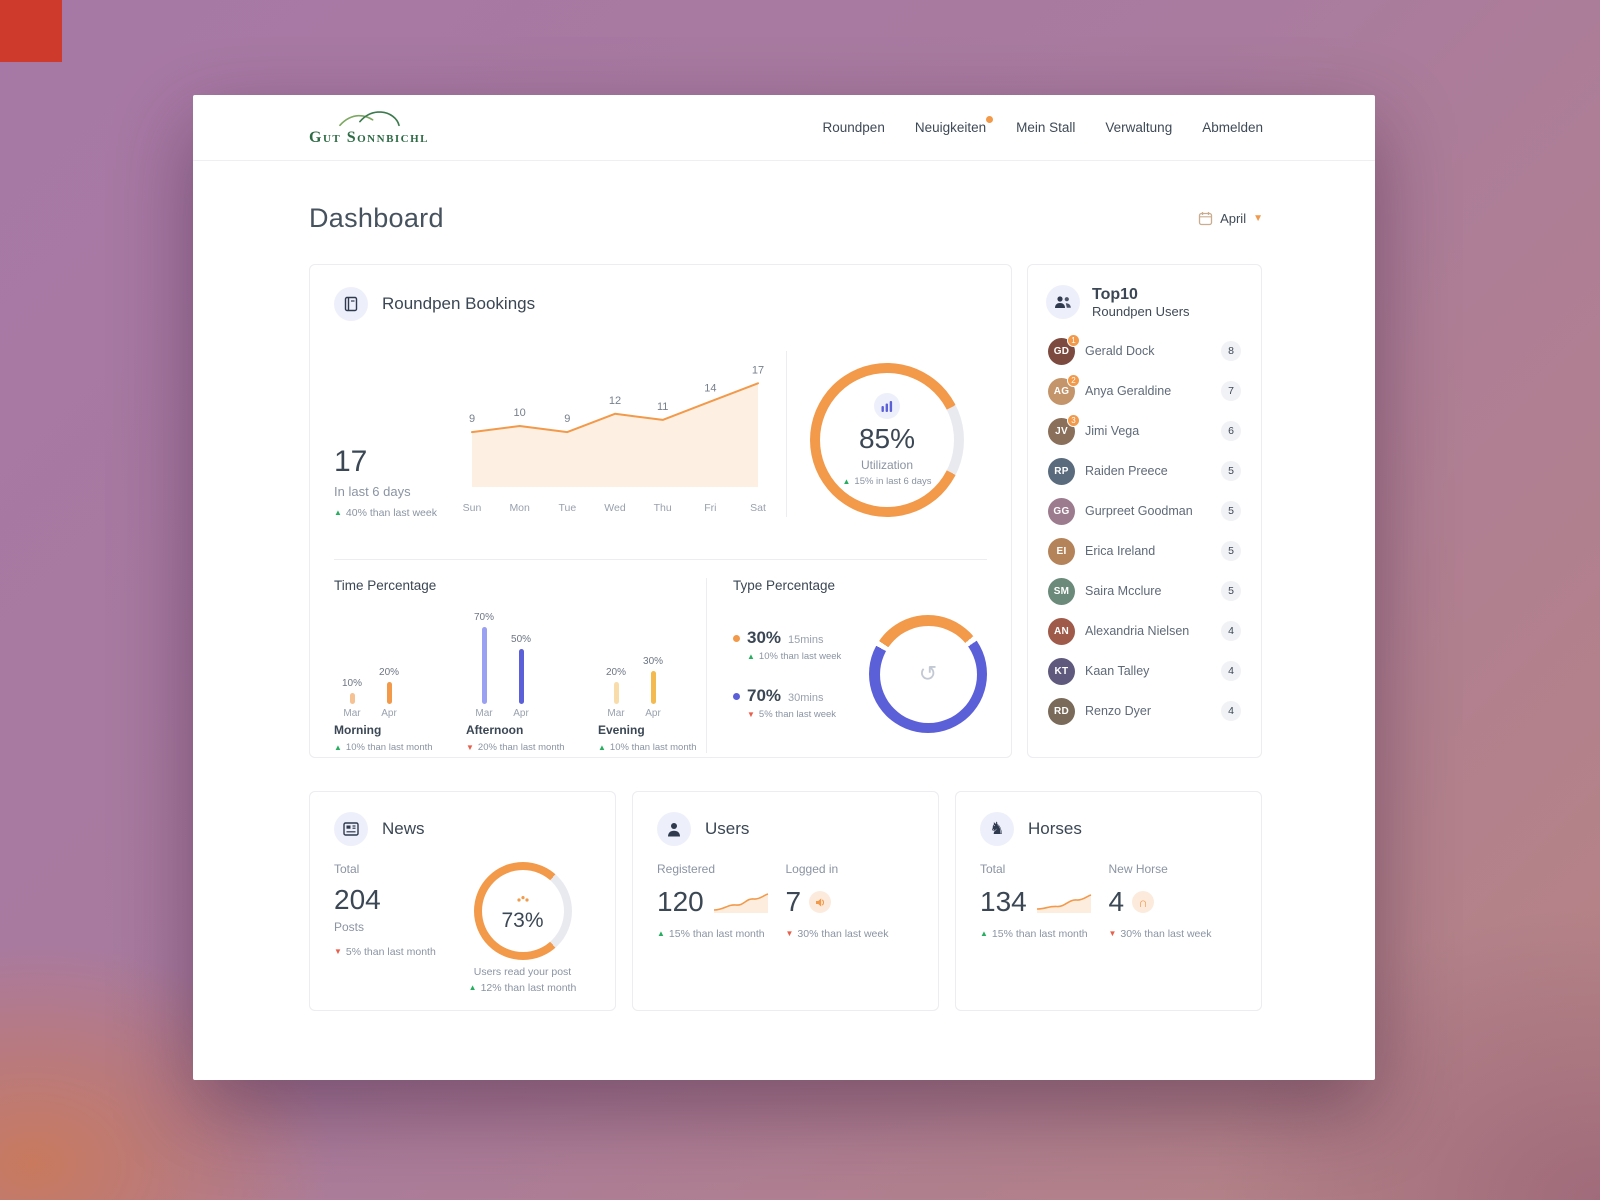 The height and width of the screenshot is (1200, 1600). Describe the element at coordinates (997, 829) in the screenshot. I see `horse-icon: ♞` at that location.